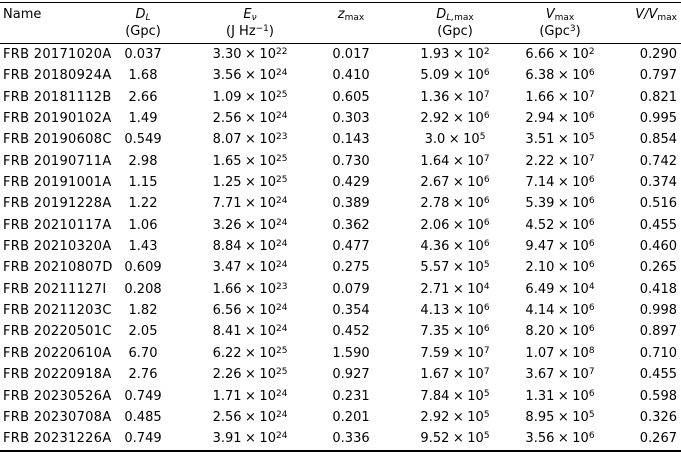 The image size is (681, 459). I want to click on energy-value-cell: 7.71 × 1024, so click(250, 204).